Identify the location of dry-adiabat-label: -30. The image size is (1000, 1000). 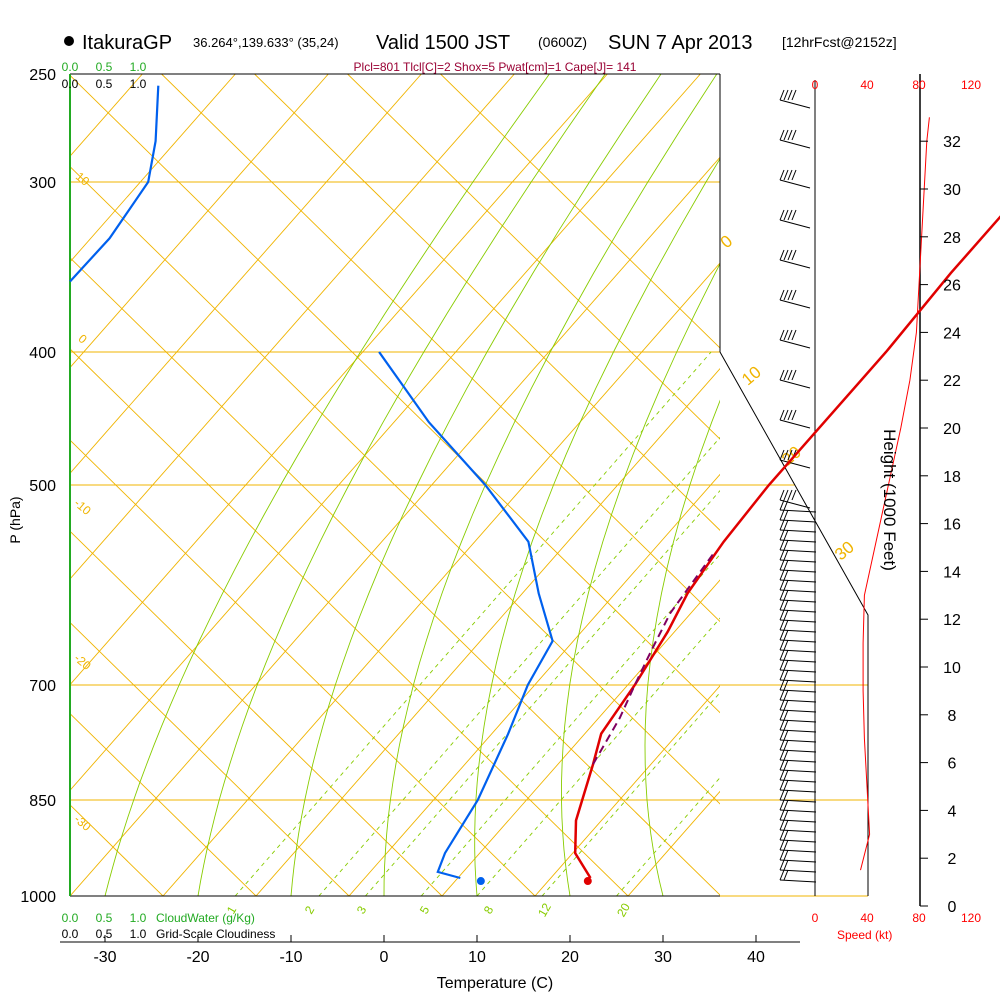
(82, 823).